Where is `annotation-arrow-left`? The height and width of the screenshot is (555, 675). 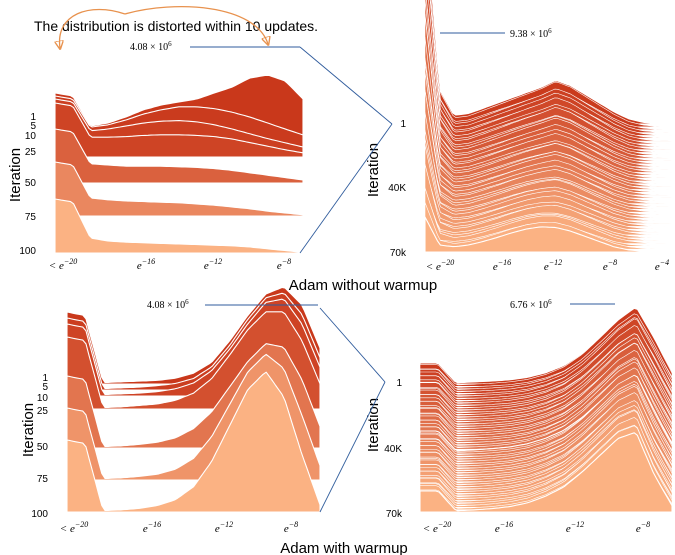
annotation-arrow-left is located at coordinates (93, 28).